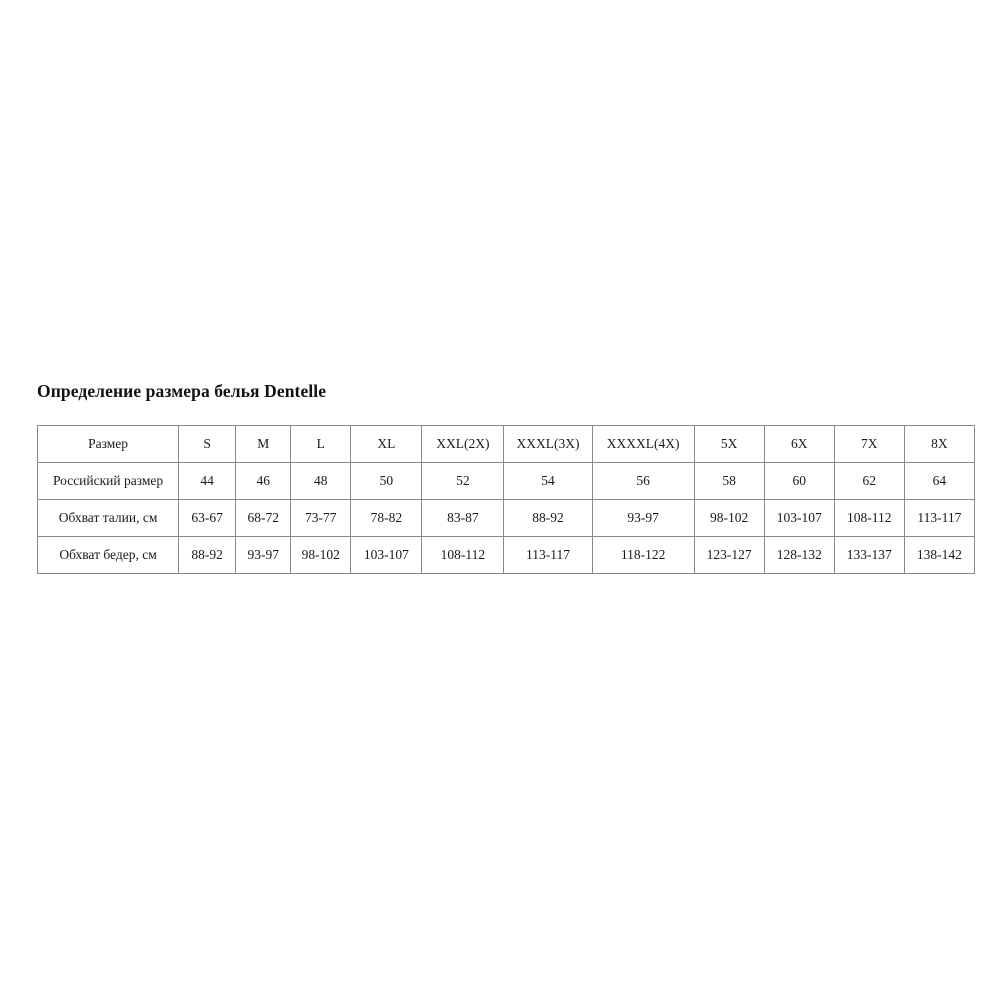 The height and width of the screenshot is (1000, 1000). What do you see at coordinates (108, 555) in the screenshot?
I see `row-label-hips: Обхват бедер, см` at bounding box center [108, 555].